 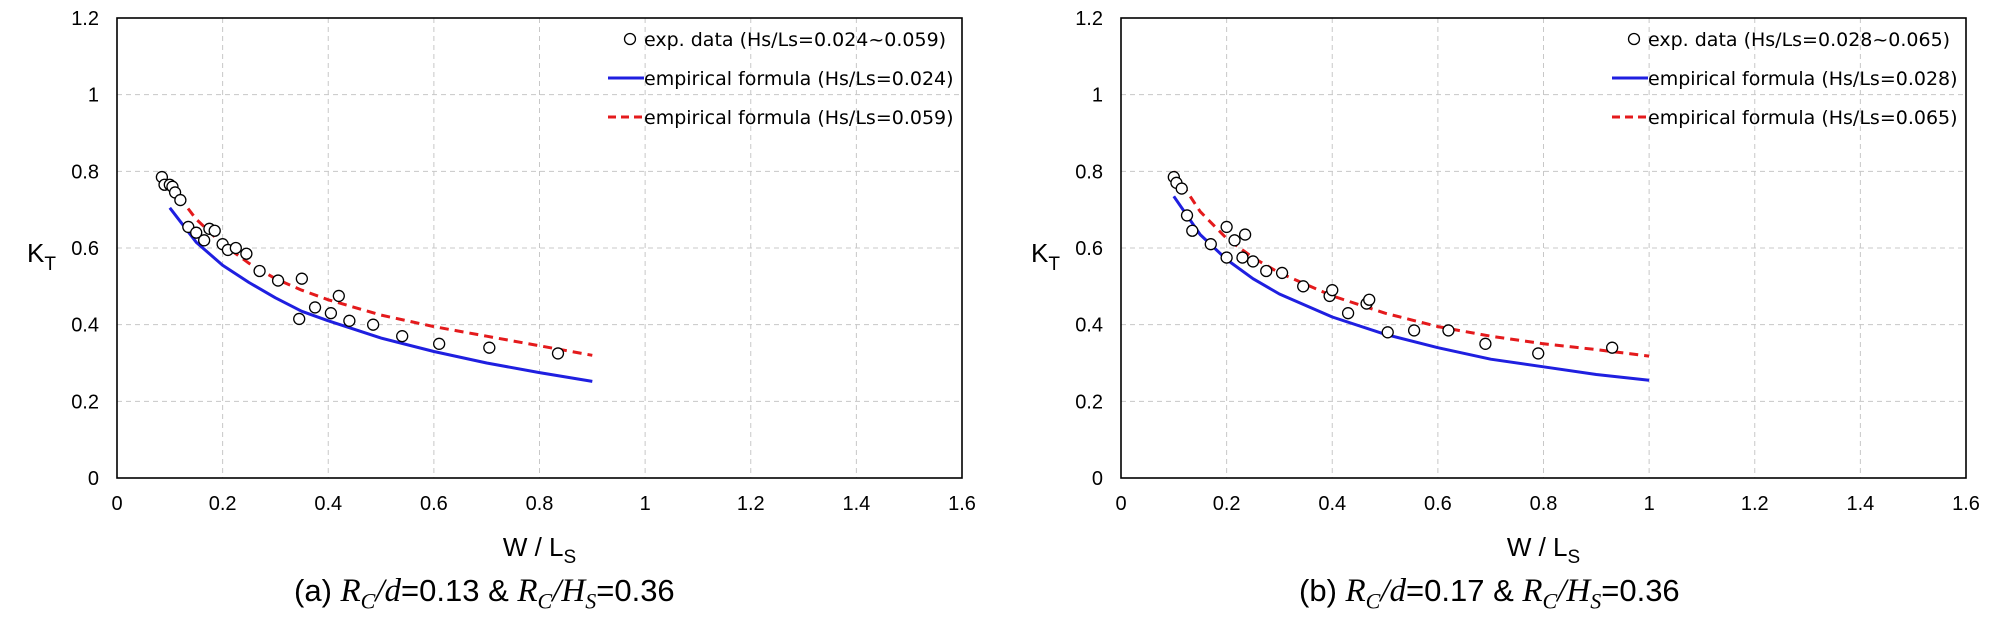 I want to click on chart-a-xtick-label: 0, so click(x=116, y=504).